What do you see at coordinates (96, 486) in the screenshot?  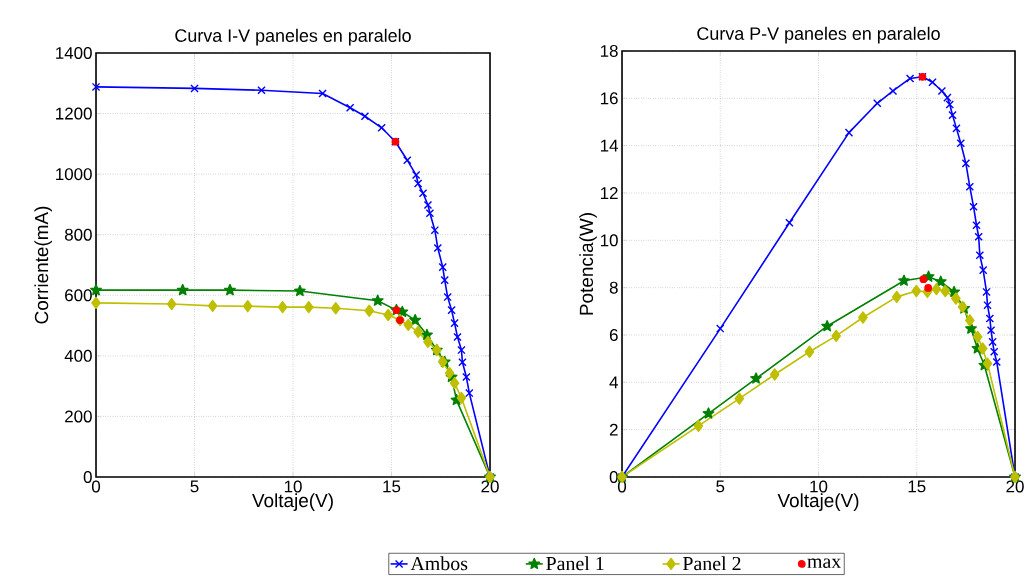 I see `x-tick-label: 0` at bounding box center [96, 486].